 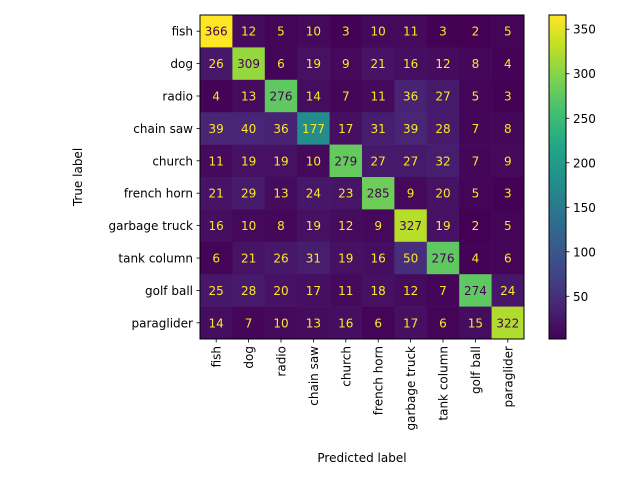 I want to click on y-tick-label: paraglider, so click(x=163, y=323).